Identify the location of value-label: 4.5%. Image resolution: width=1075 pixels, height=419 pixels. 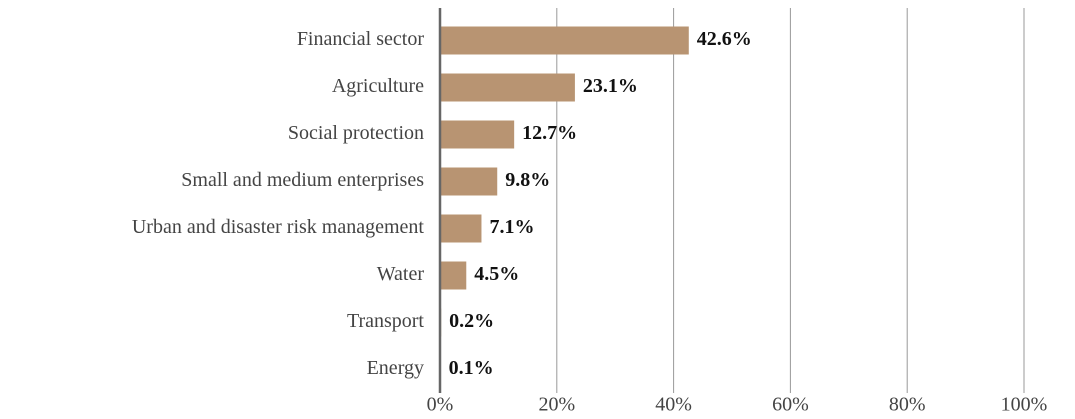
(496, 274).